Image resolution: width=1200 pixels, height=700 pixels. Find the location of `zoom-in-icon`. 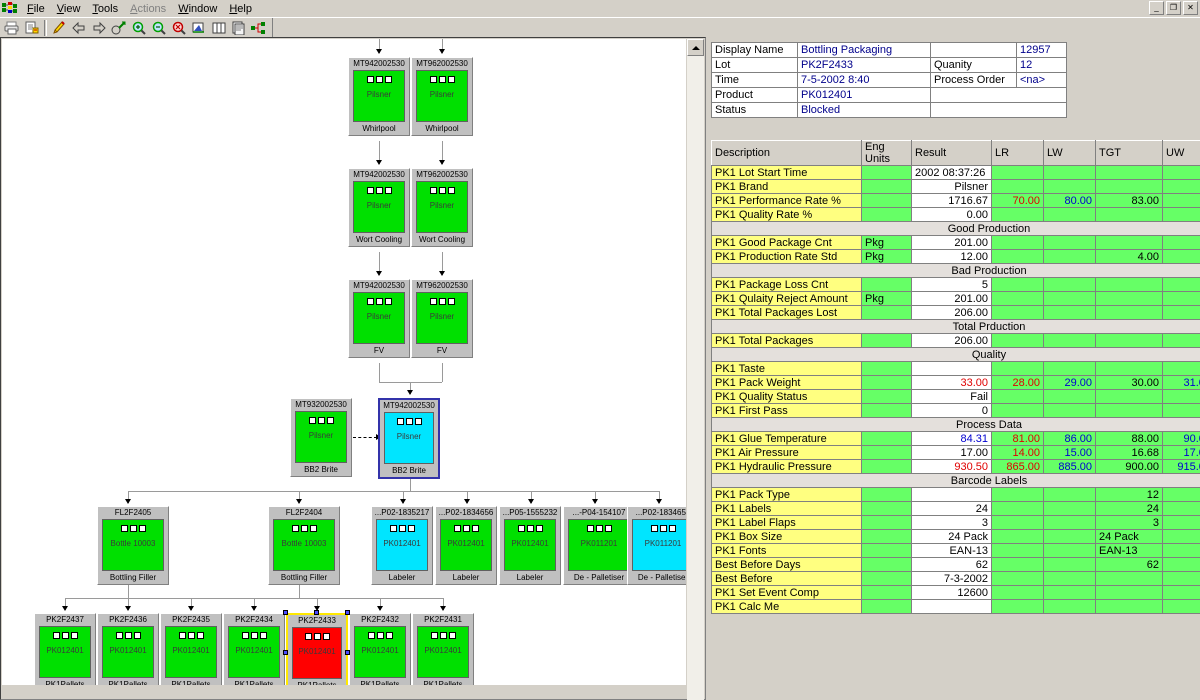

zoom-in-icon is located at coordinates (139, 28).